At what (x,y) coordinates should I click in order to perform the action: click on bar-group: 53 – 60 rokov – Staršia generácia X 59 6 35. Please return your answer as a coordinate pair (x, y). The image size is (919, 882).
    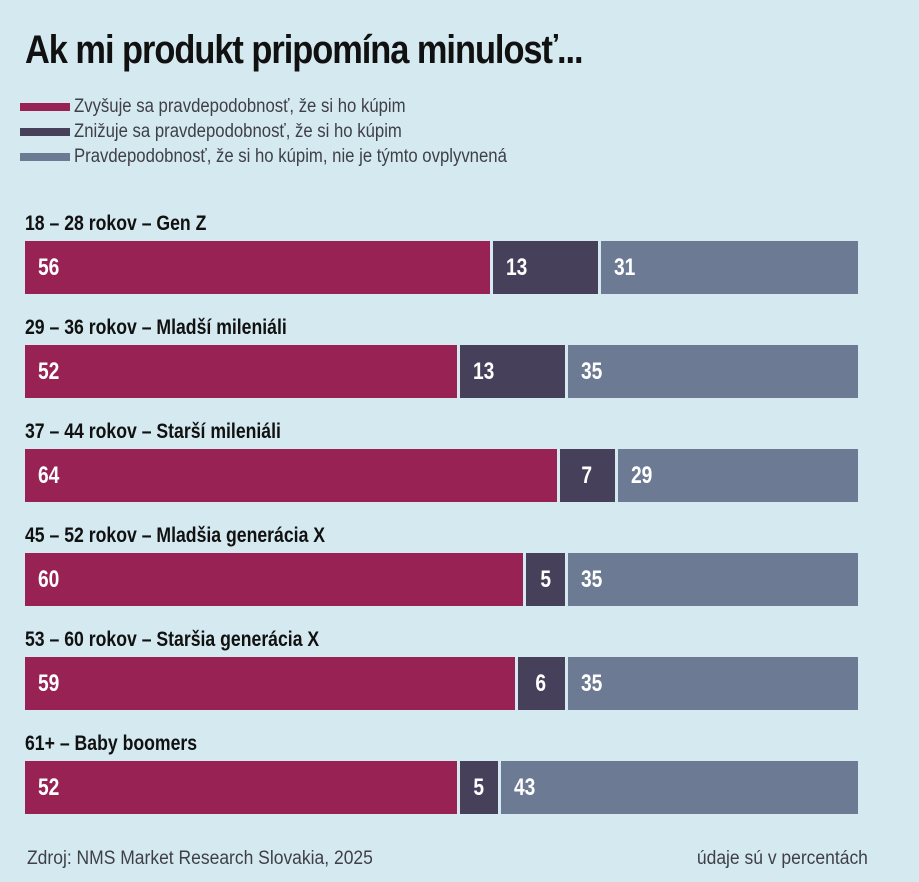
    Looking at the image, I should click on (441, 668).